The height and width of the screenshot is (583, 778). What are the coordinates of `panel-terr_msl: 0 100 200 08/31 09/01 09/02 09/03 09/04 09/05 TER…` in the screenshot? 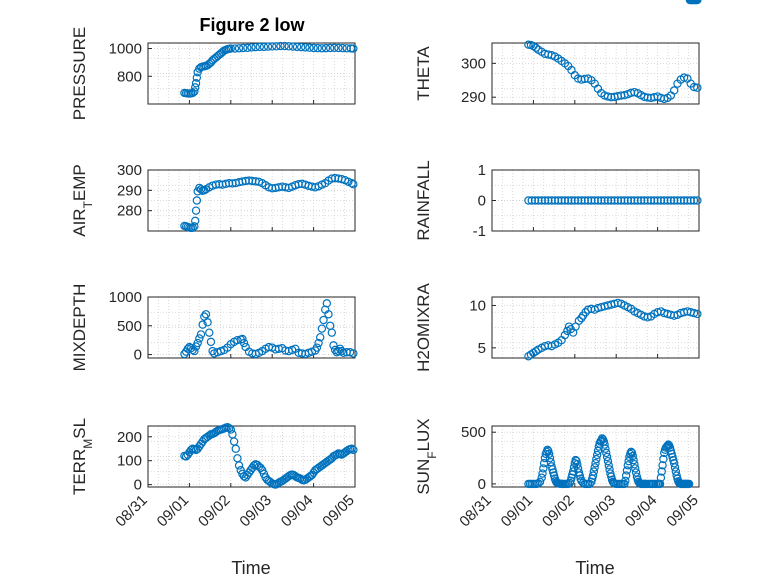 It's located at (214, 474).